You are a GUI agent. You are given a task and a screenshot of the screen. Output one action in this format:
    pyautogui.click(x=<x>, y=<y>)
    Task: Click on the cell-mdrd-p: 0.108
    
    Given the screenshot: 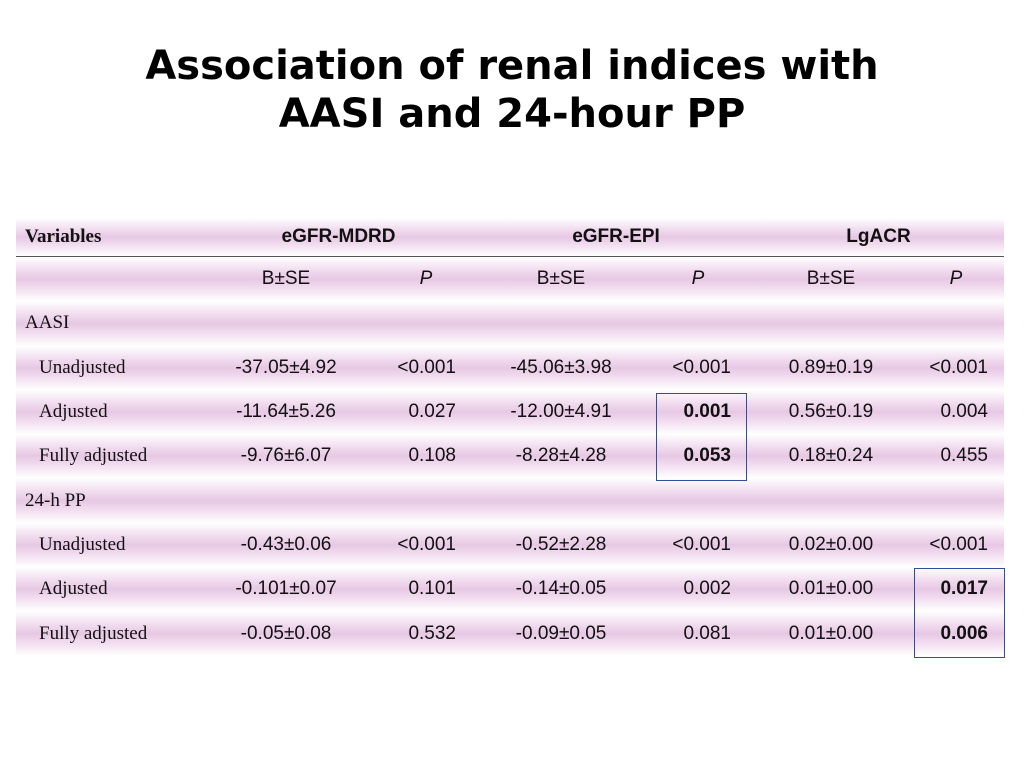 What is the action you would take?
    pyautogui.click(x=432, y=456)
    